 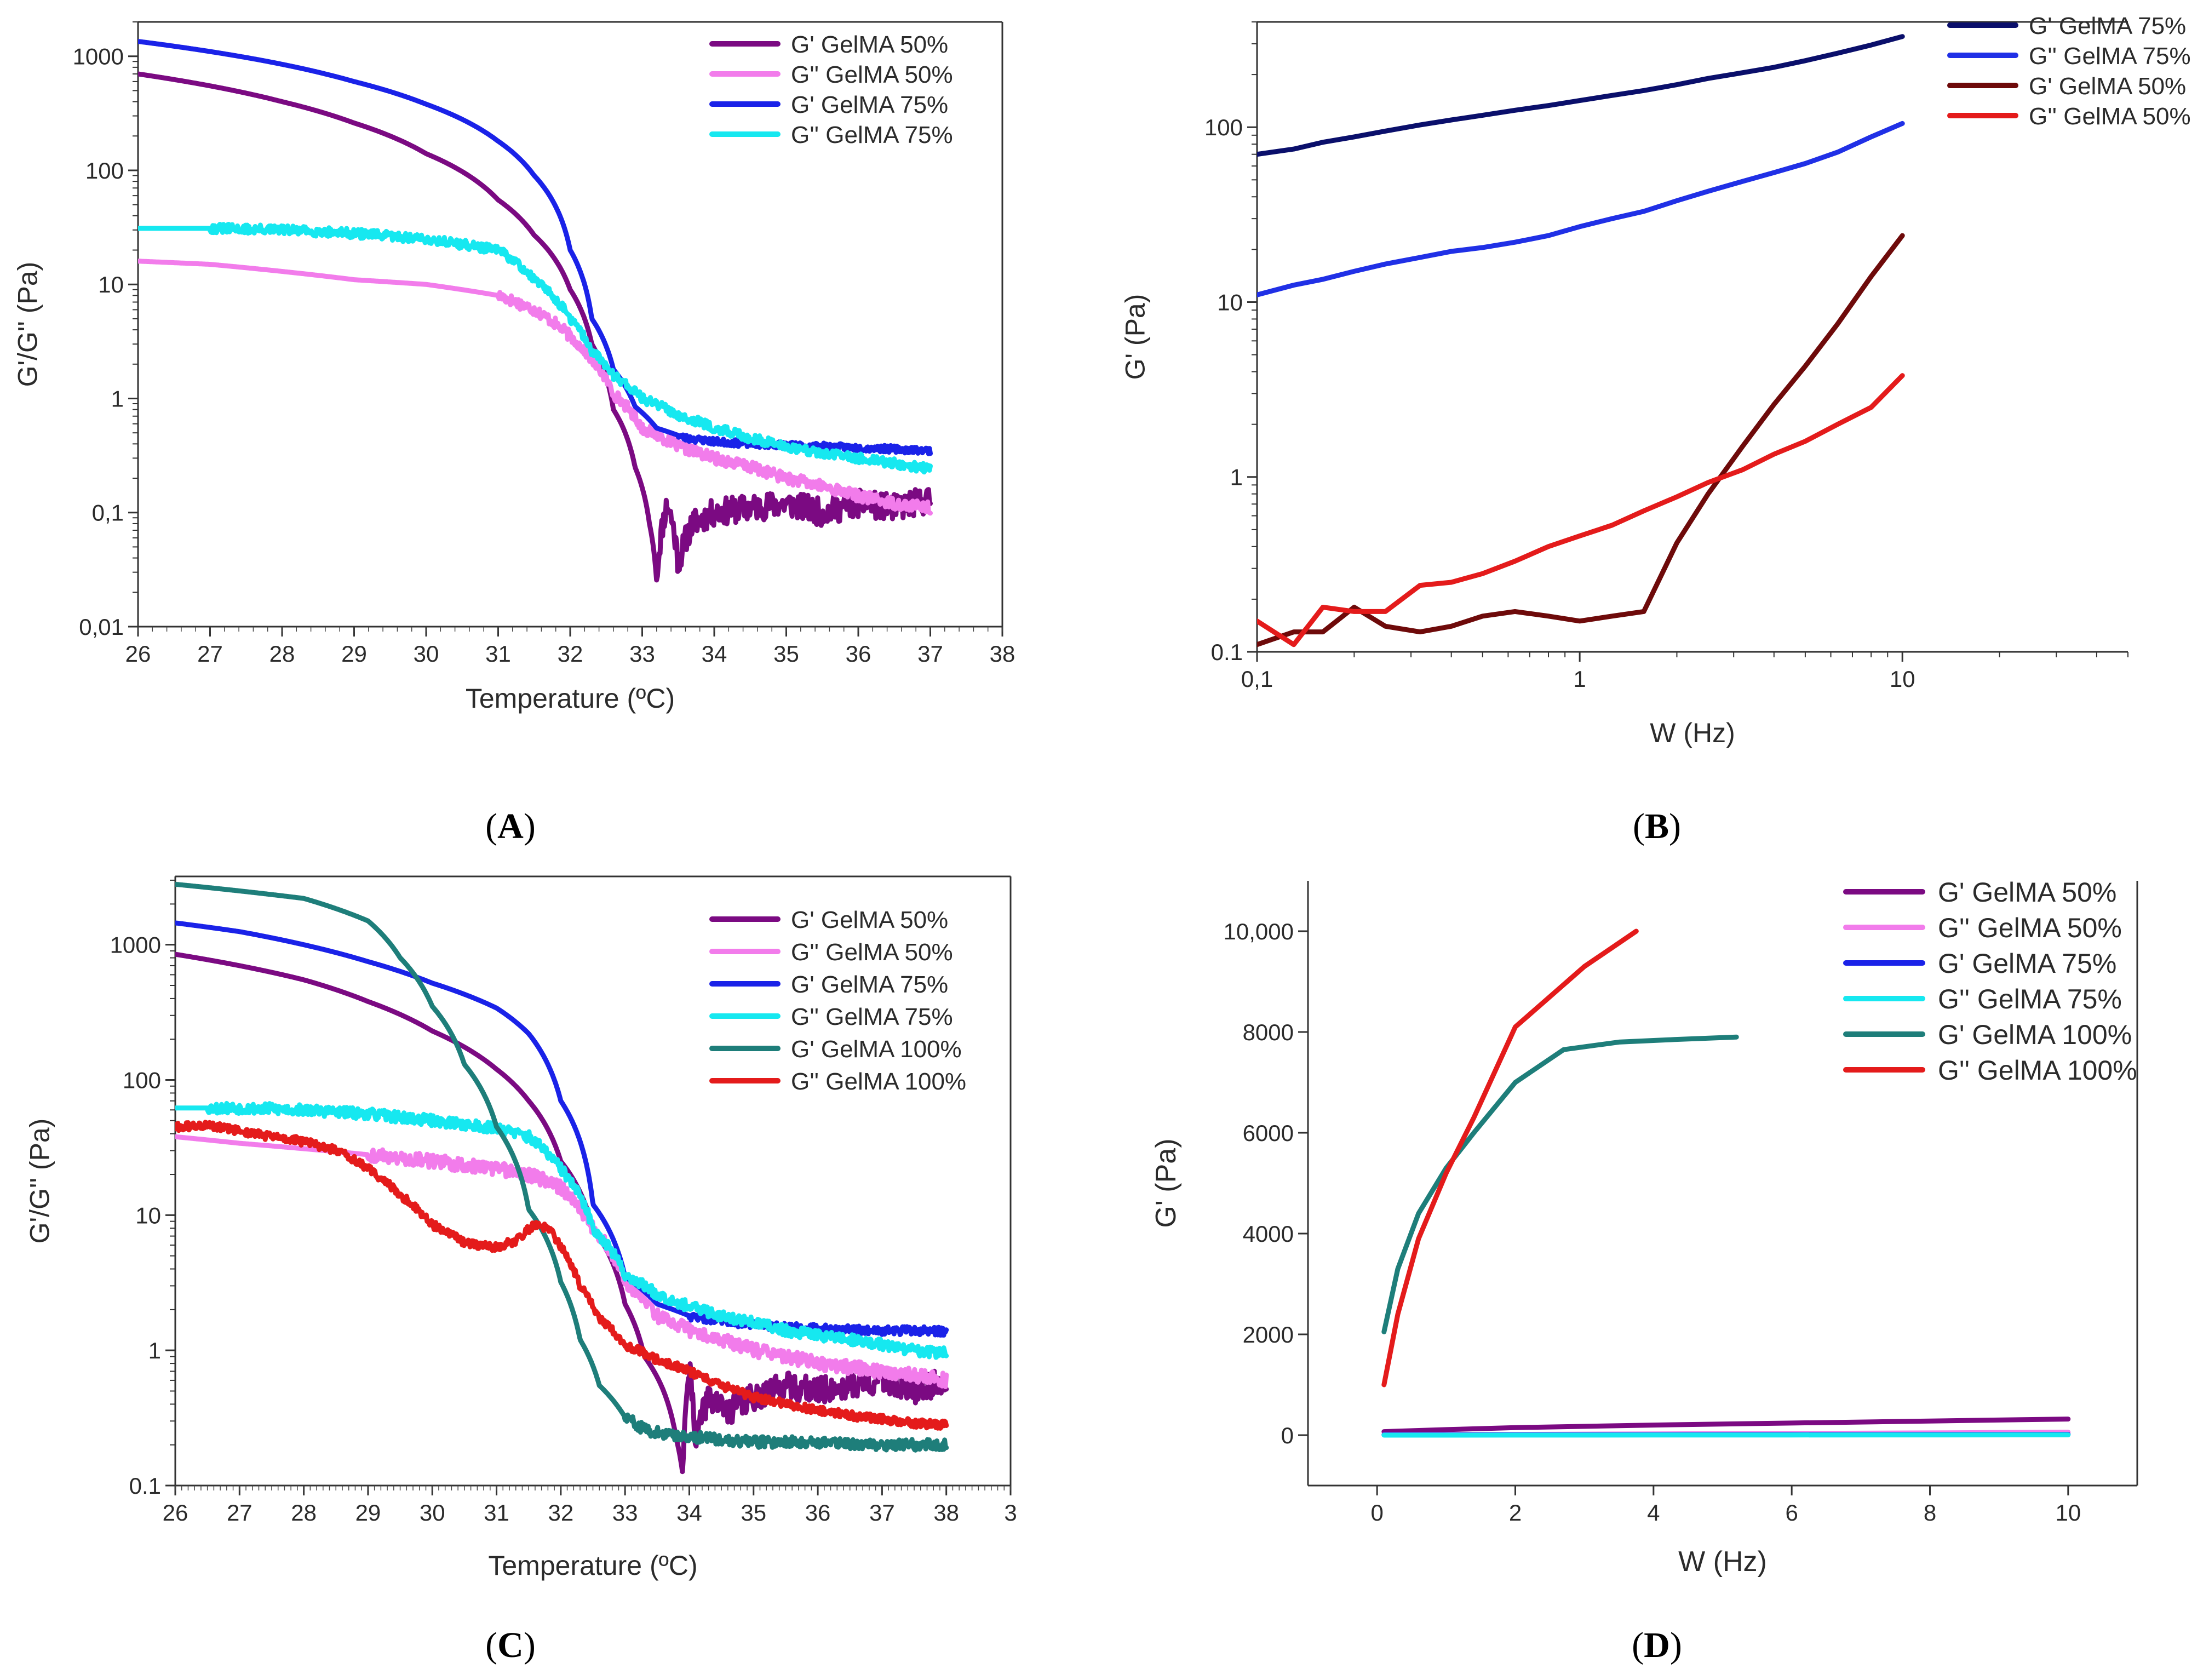 What do you see at coordinates (1268, 1032) in the screenshot?
I see `y-tick-label: 8000` at bounding box center [1268, 1032].